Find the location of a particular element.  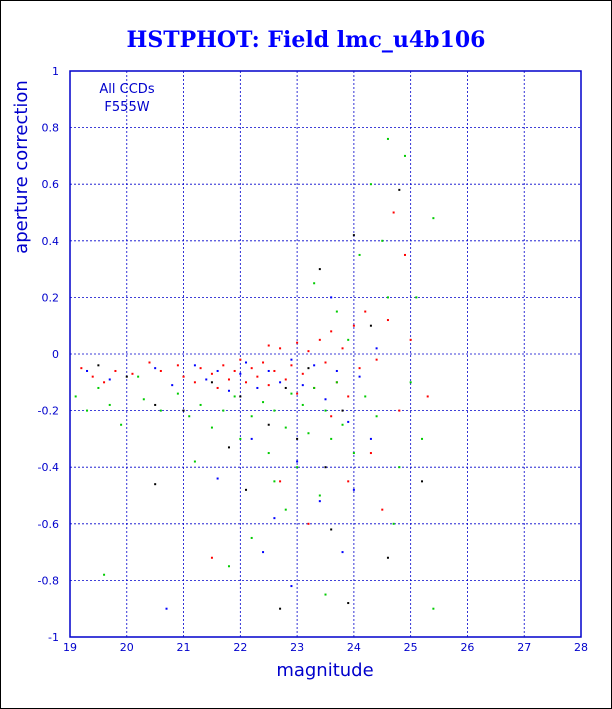

y-tick-label: -0.8 is located at coordinates (48, 580).